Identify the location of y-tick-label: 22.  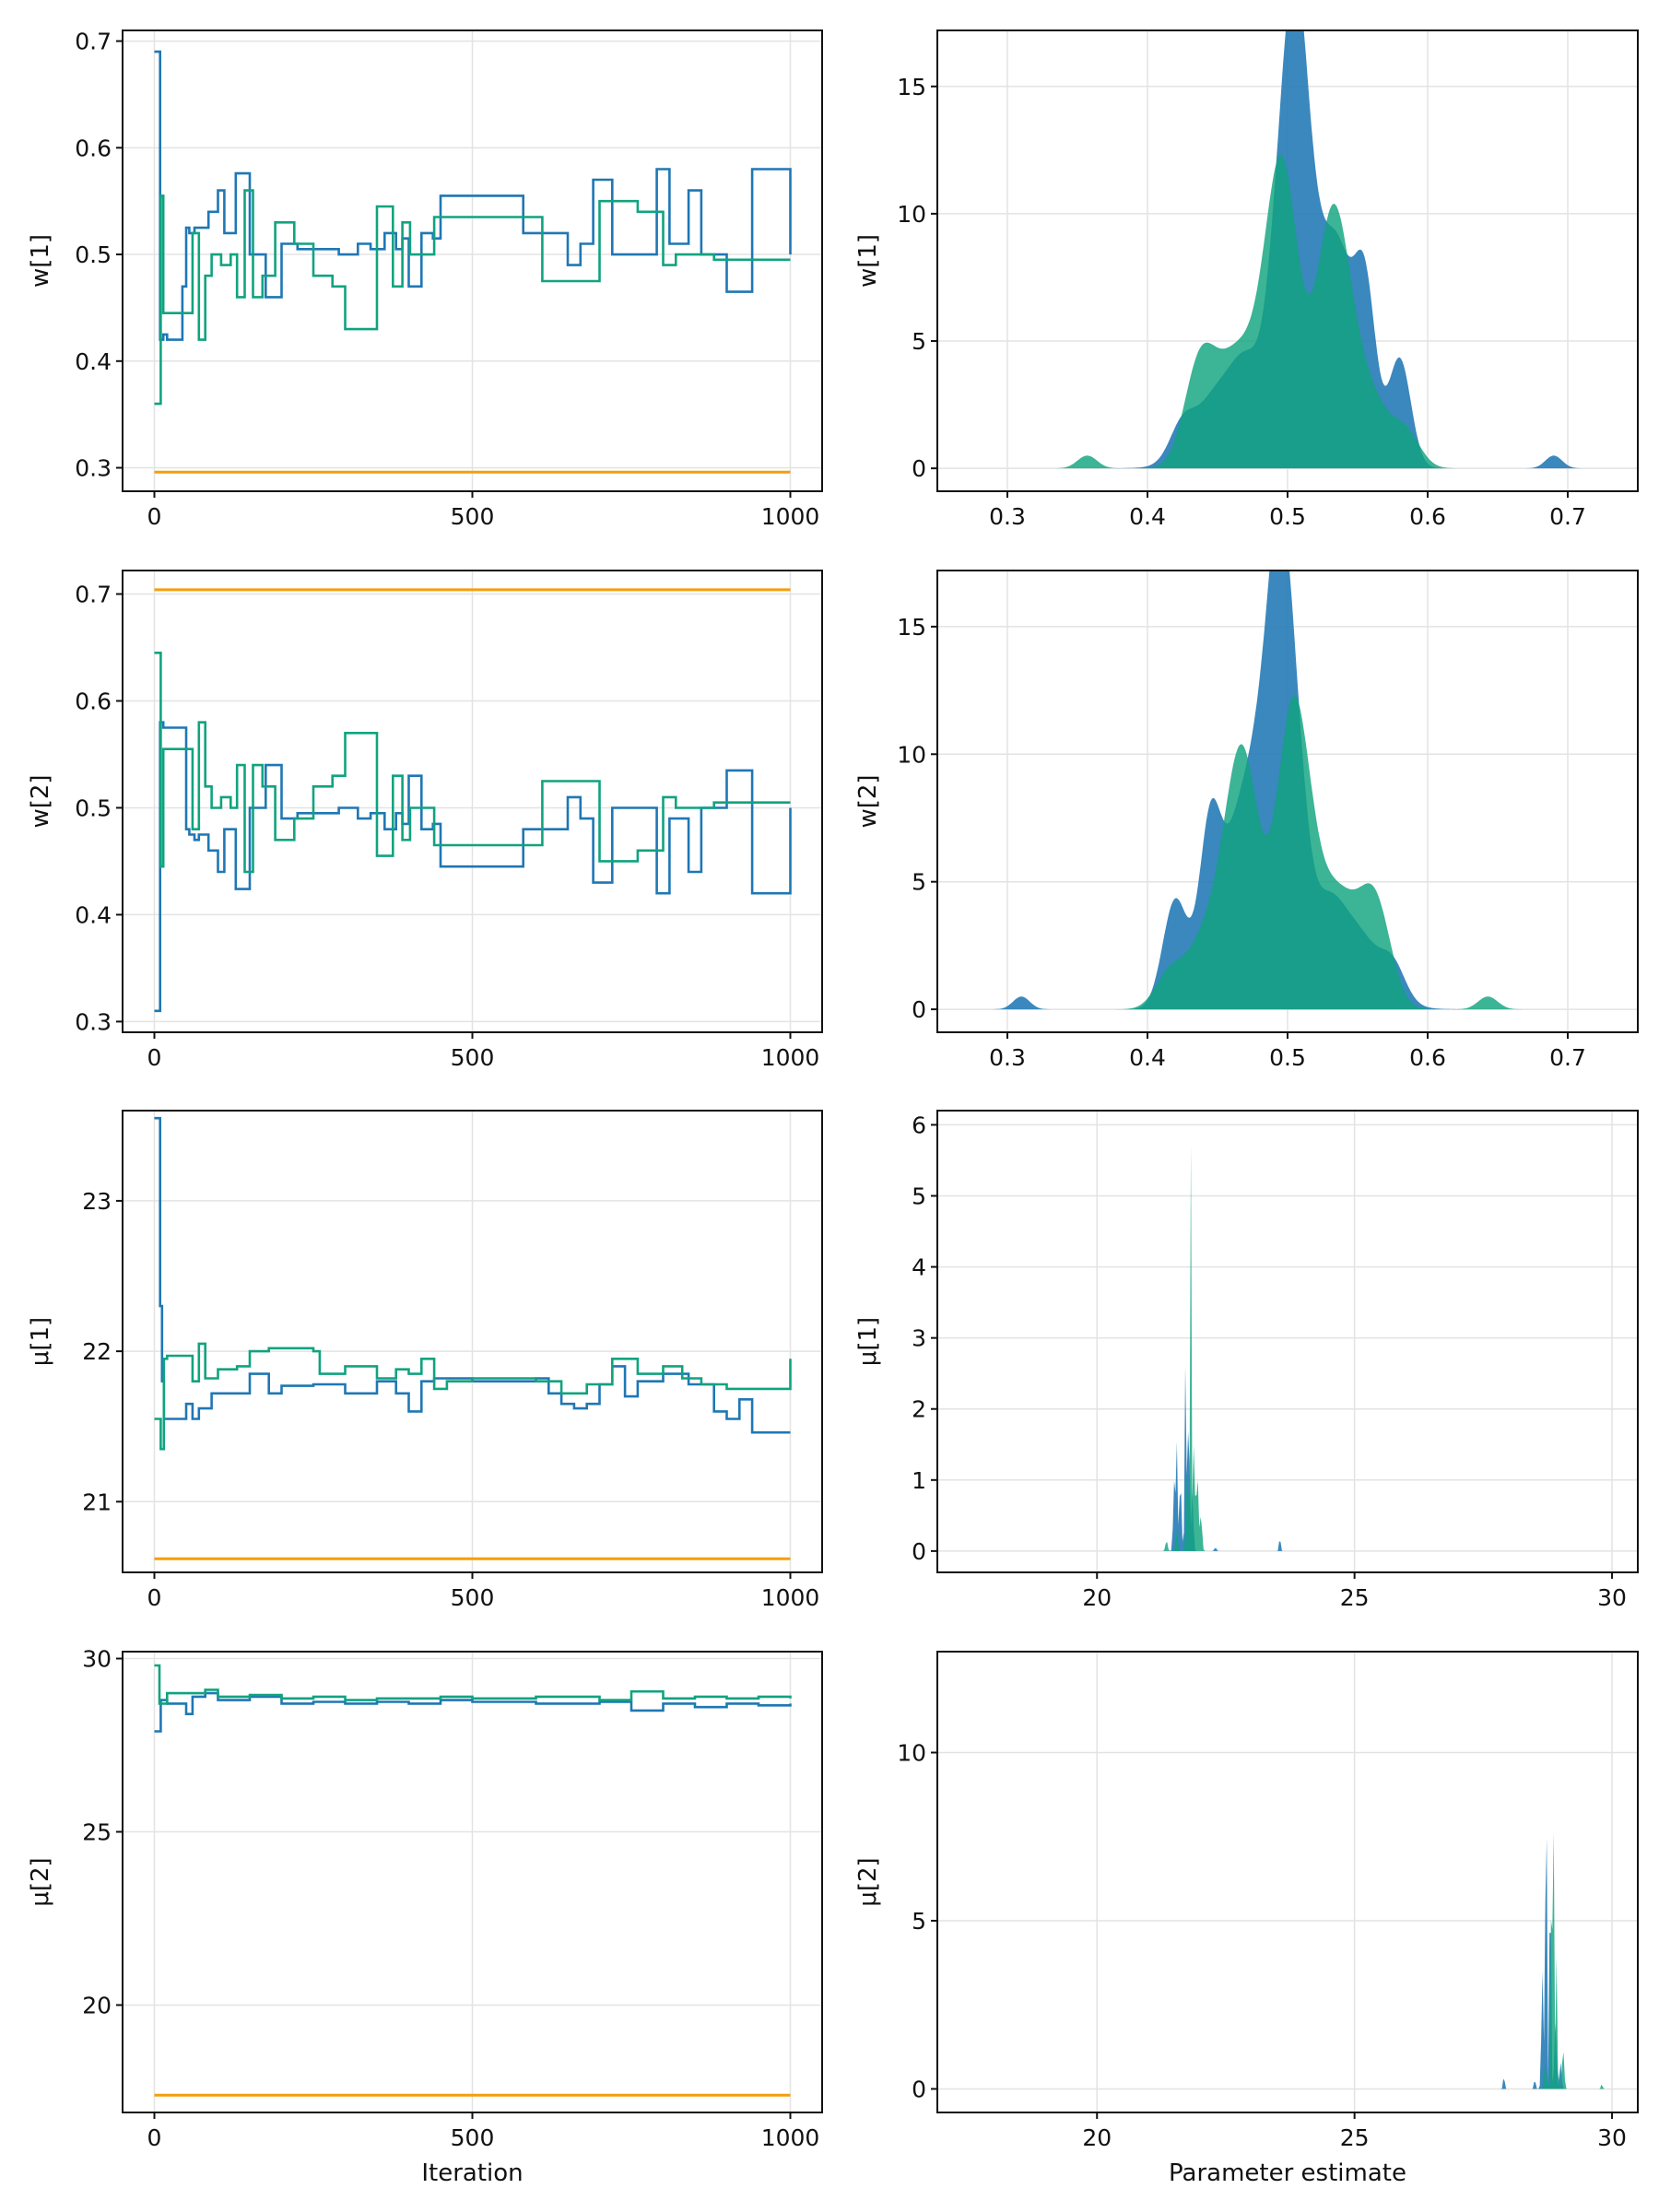
(97, 1351).